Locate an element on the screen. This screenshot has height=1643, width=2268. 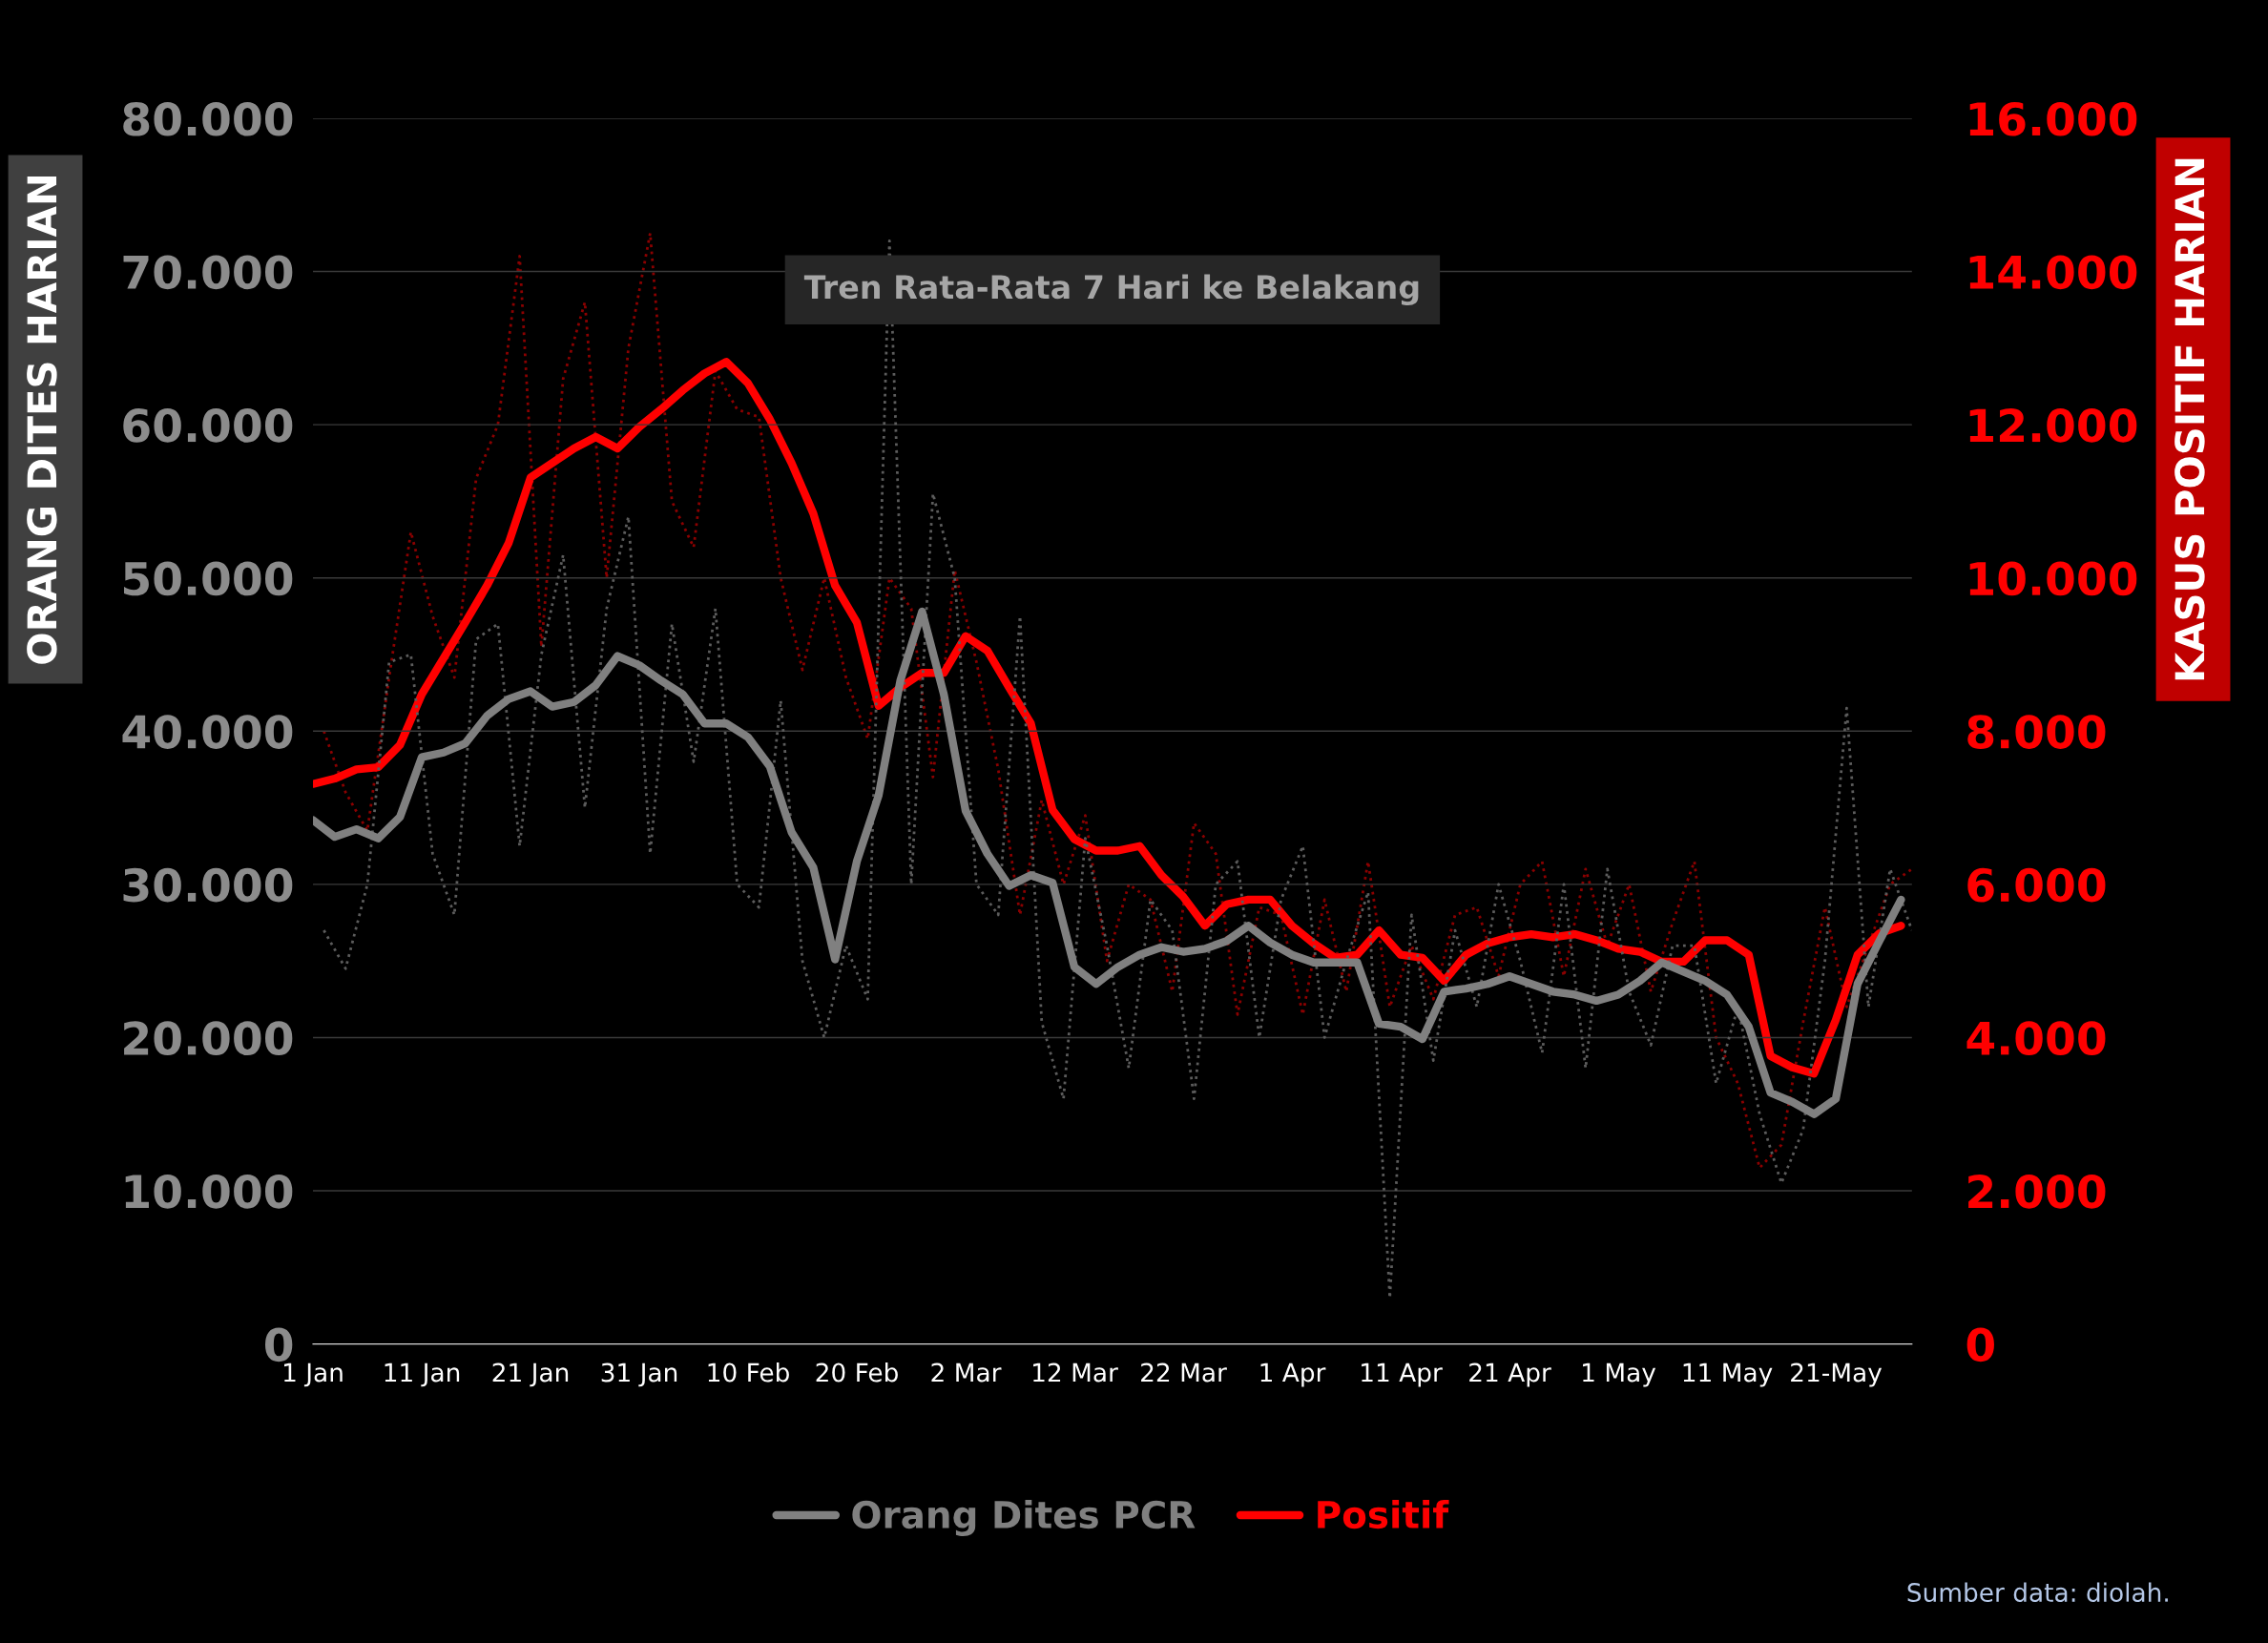
x-tick-label: 10 Feb is located at coordinates (748, 1373).